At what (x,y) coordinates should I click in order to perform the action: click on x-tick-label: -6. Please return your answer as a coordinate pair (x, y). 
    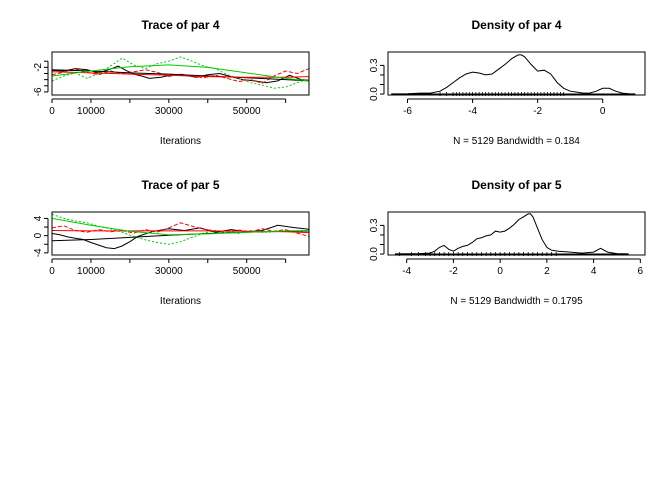
    Looking at the image, I should click on (407, 111).